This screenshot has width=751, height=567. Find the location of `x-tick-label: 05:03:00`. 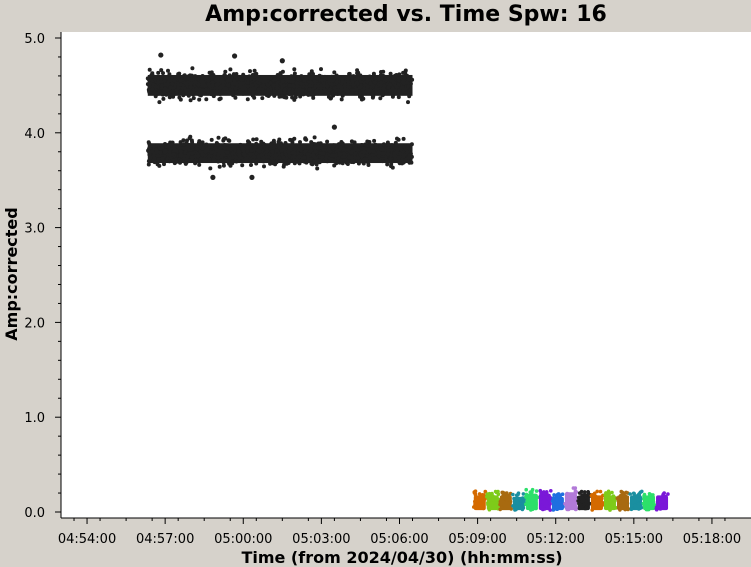

x-tick-label: 05:03:00 is located at coordinates (321, 539).